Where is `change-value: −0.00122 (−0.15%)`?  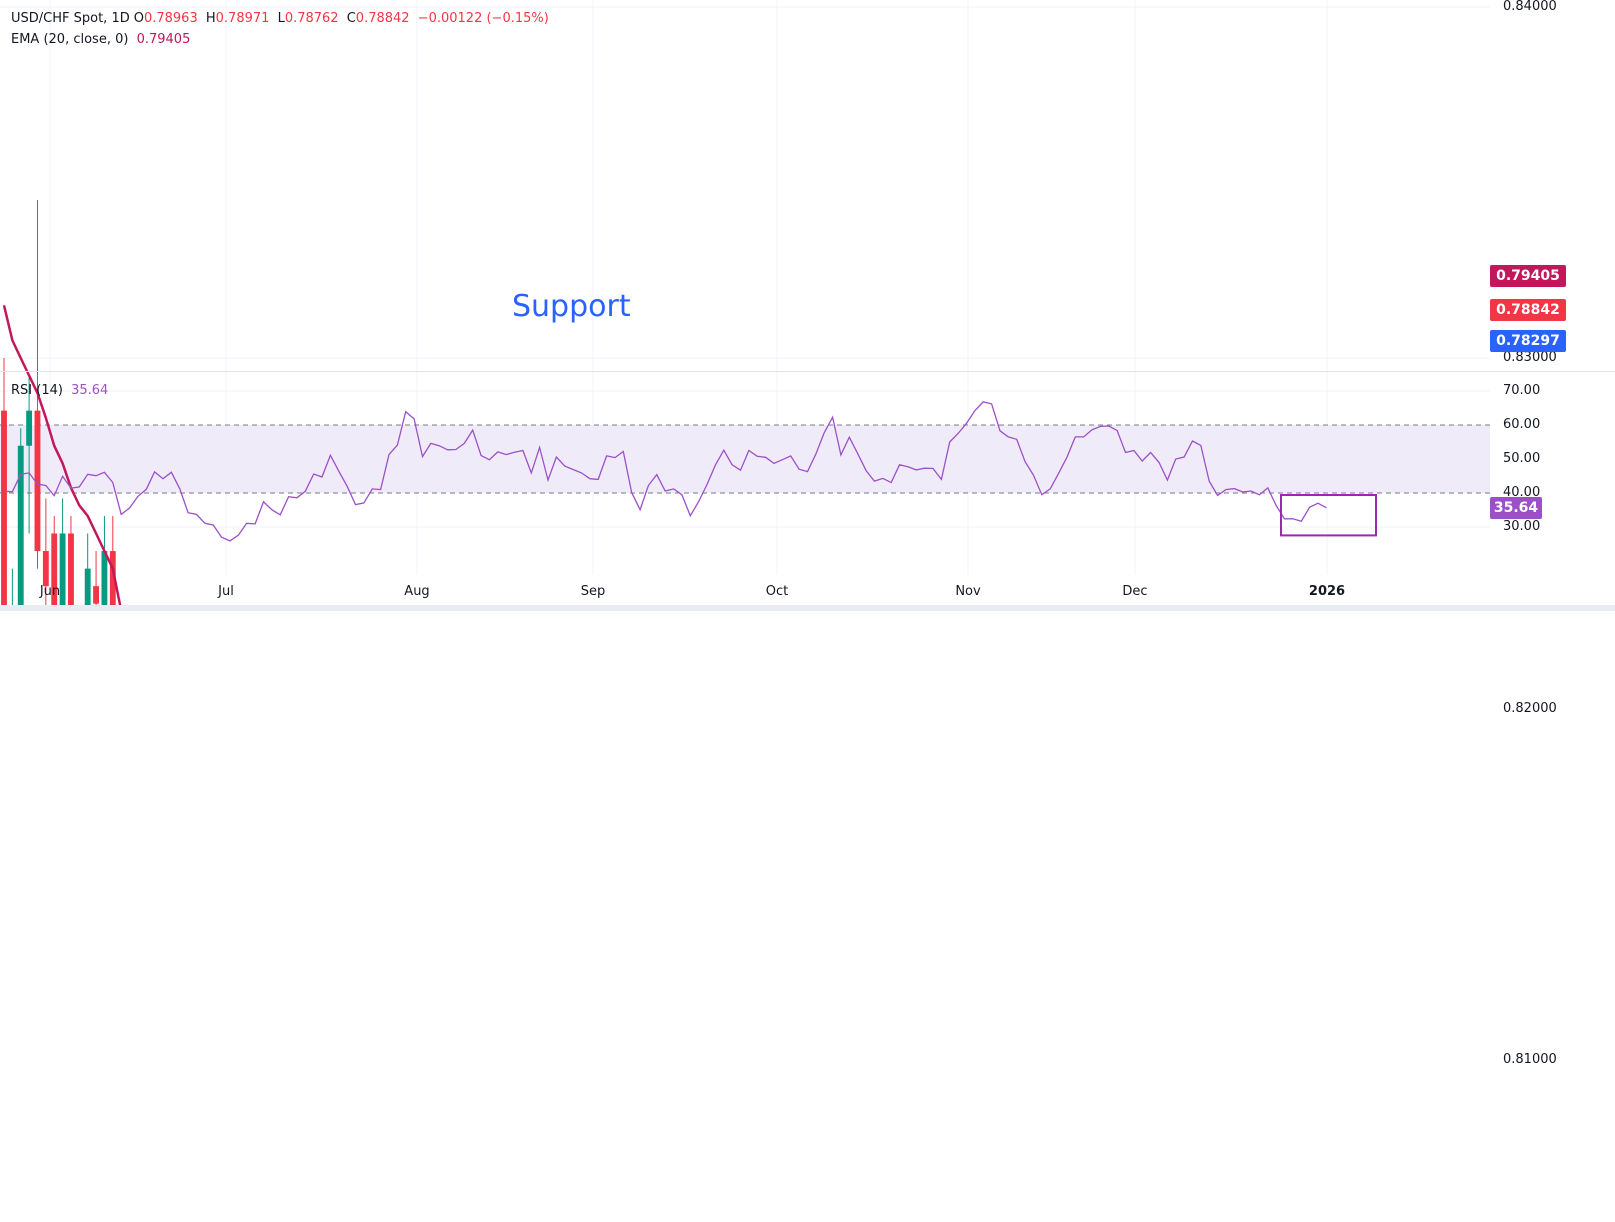
change-value: −0.00122 (−0.15%) is located at coordinates (483, 18).